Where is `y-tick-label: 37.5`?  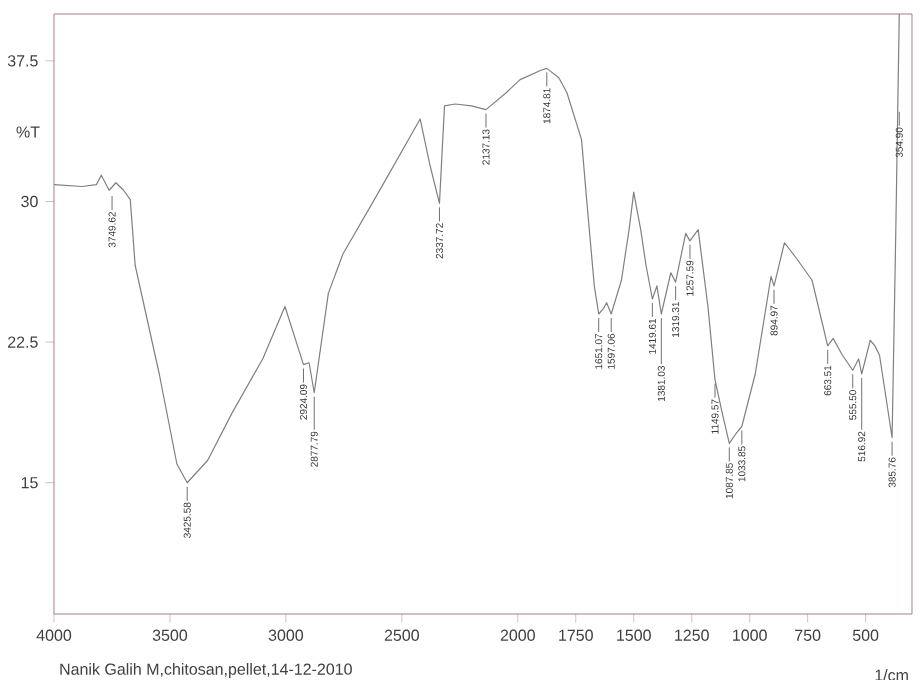 y-tick-label: 37.5 is located at coordinates (22, 61).